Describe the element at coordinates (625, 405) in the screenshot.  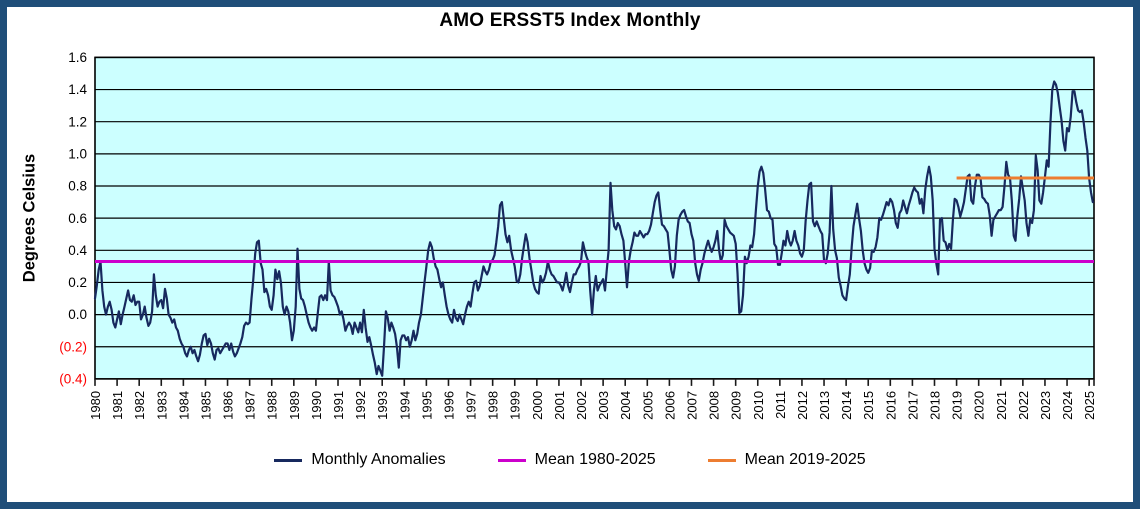
I see `svg-text: 2004` at that location.